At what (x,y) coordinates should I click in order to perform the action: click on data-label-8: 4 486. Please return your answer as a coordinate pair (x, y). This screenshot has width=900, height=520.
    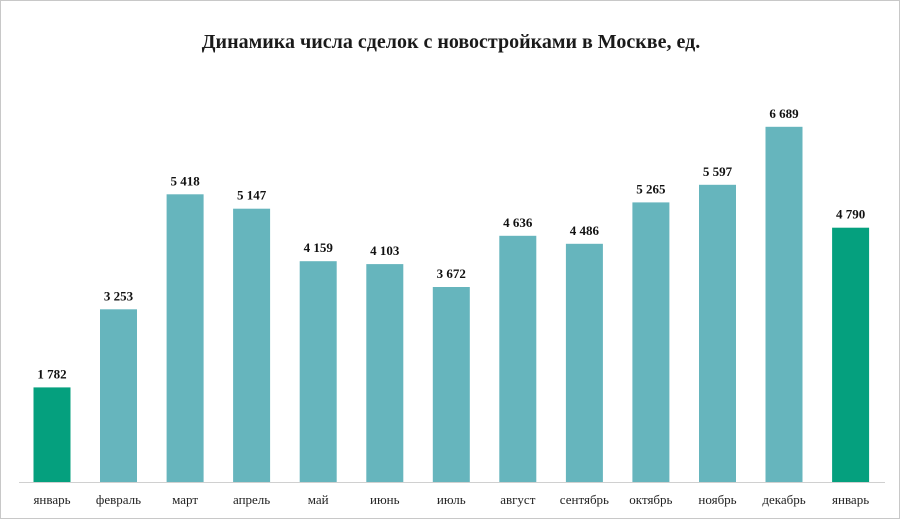
    Looking at the image, I should click on (585, 230).